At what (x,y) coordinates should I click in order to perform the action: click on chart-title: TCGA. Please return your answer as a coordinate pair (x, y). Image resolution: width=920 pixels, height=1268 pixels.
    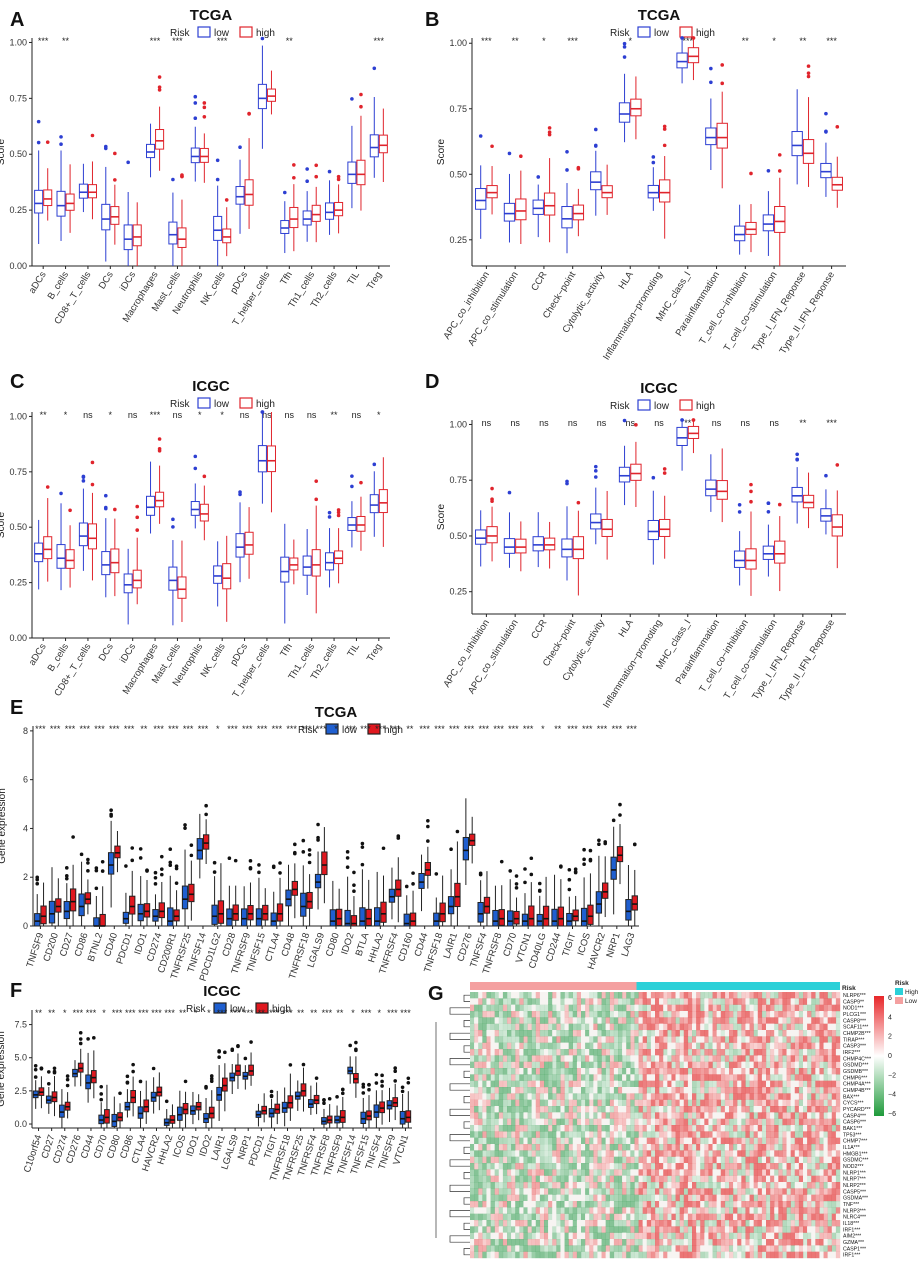
    Looking at the image, I should click on (659, 15).